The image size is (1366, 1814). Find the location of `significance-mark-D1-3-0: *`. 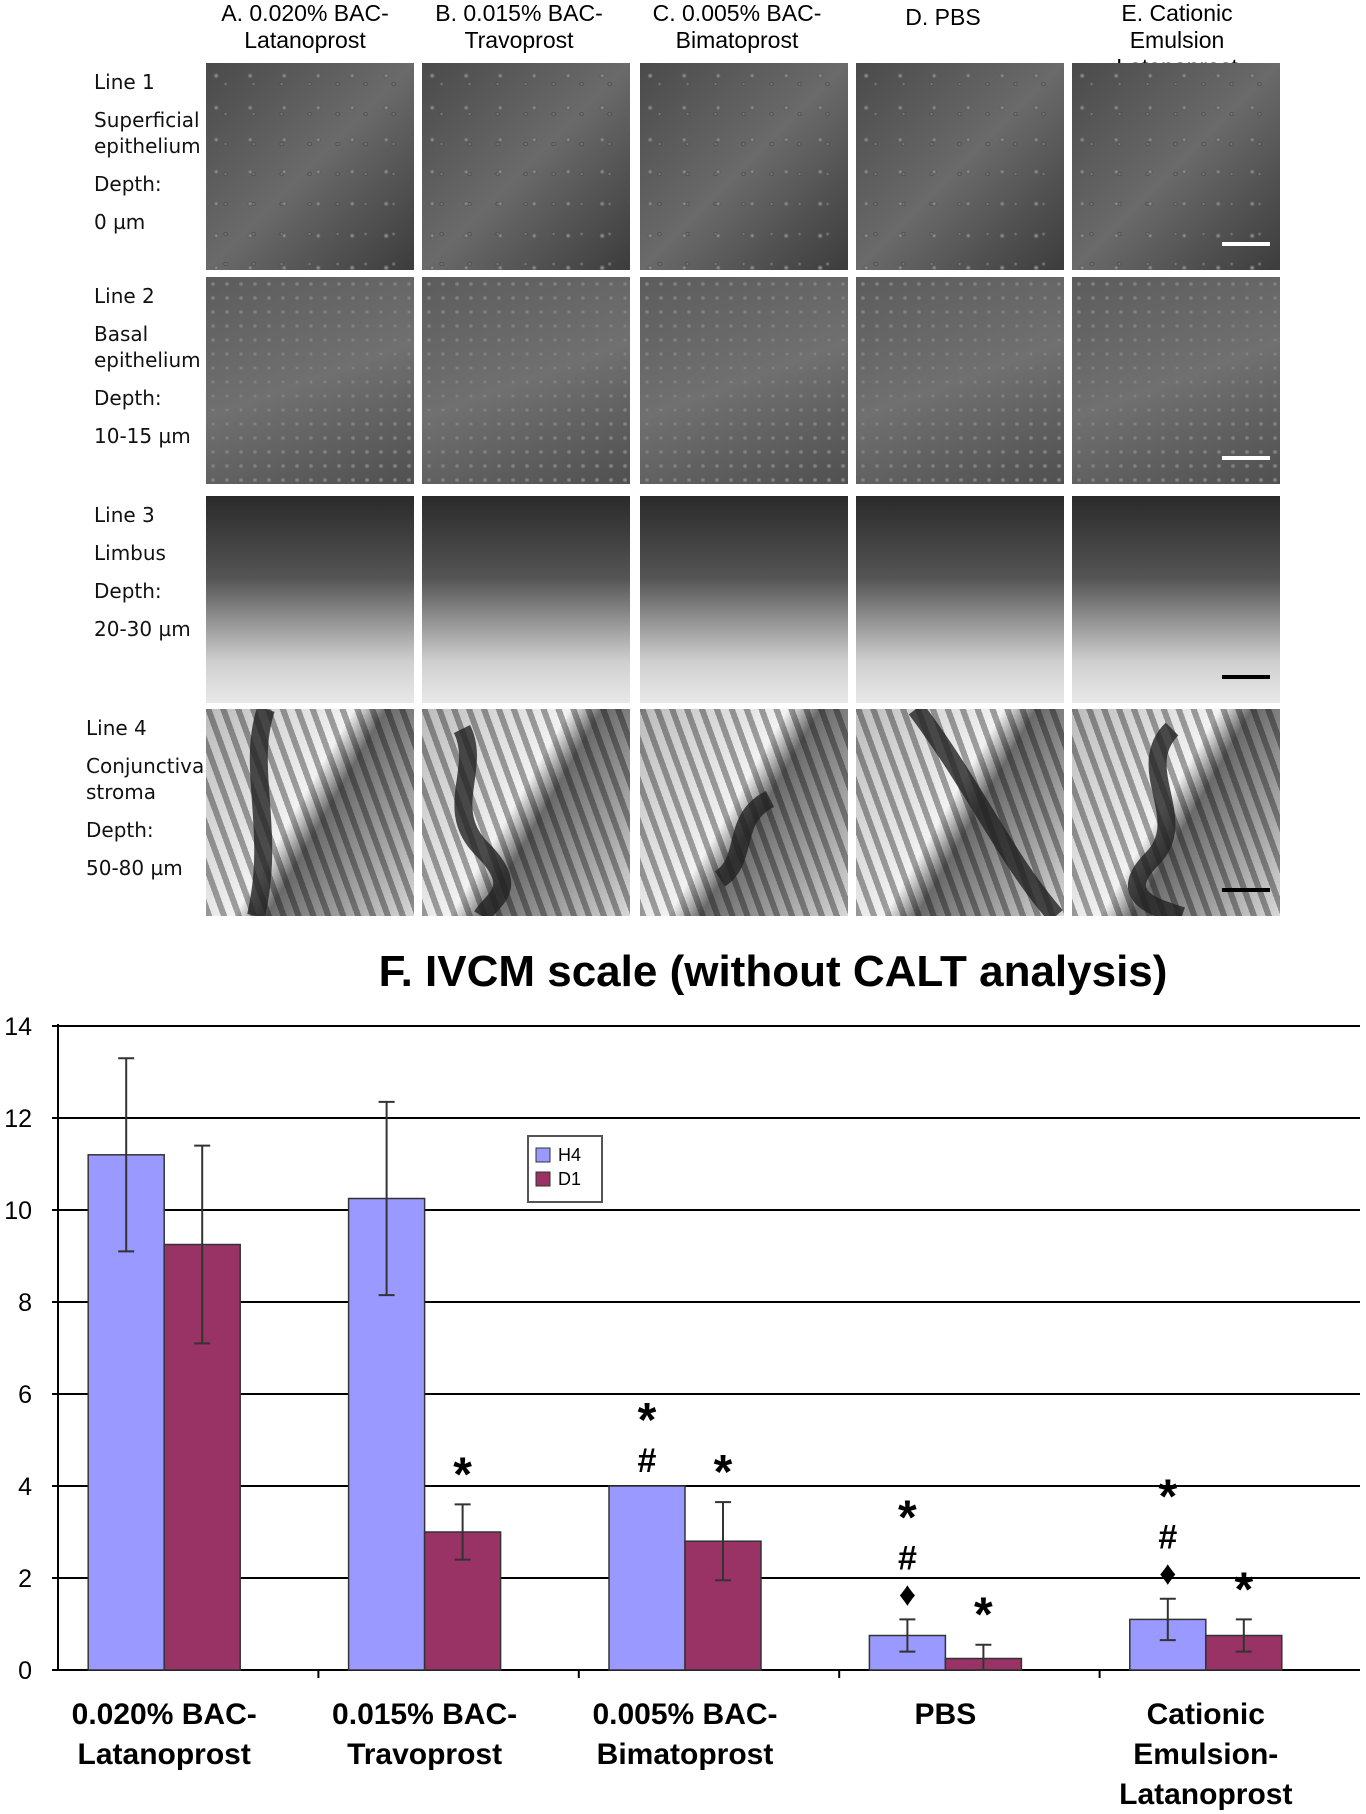

significance-mark-D1-3-0: * is located at coordinates (983, 1615).